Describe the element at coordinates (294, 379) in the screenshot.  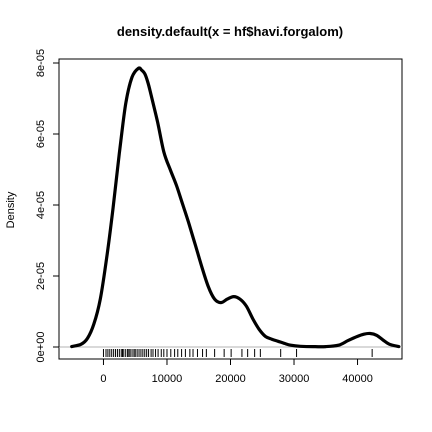
I see `x-tick-label: 30000` at that location.